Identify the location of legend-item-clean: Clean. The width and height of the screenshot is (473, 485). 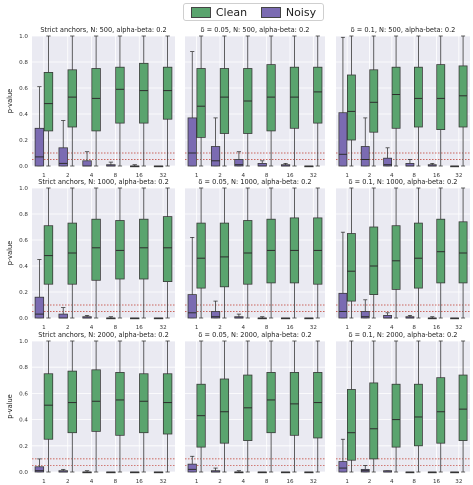
(219, 12).